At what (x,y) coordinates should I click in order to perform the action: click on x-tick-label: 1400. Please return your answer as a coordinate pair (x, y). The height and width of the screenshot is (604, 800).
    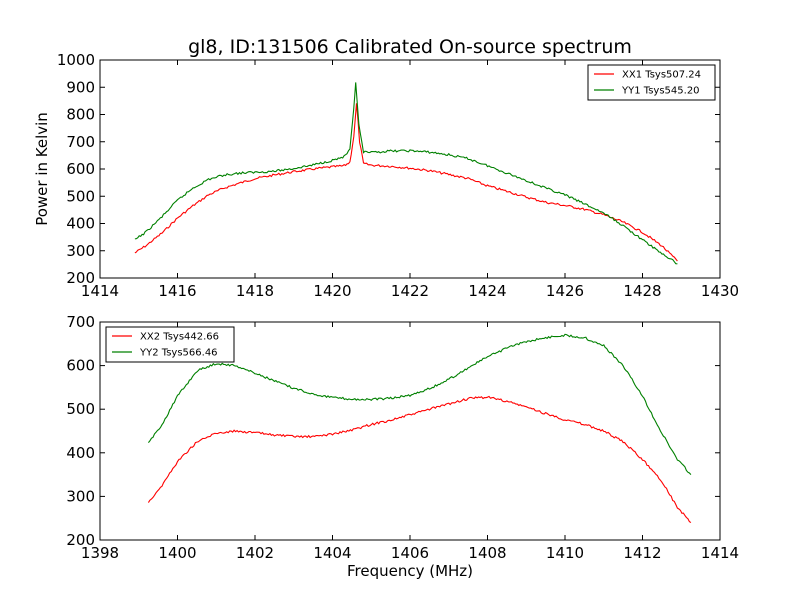
    Looking at the image, I should click on (177, 553).